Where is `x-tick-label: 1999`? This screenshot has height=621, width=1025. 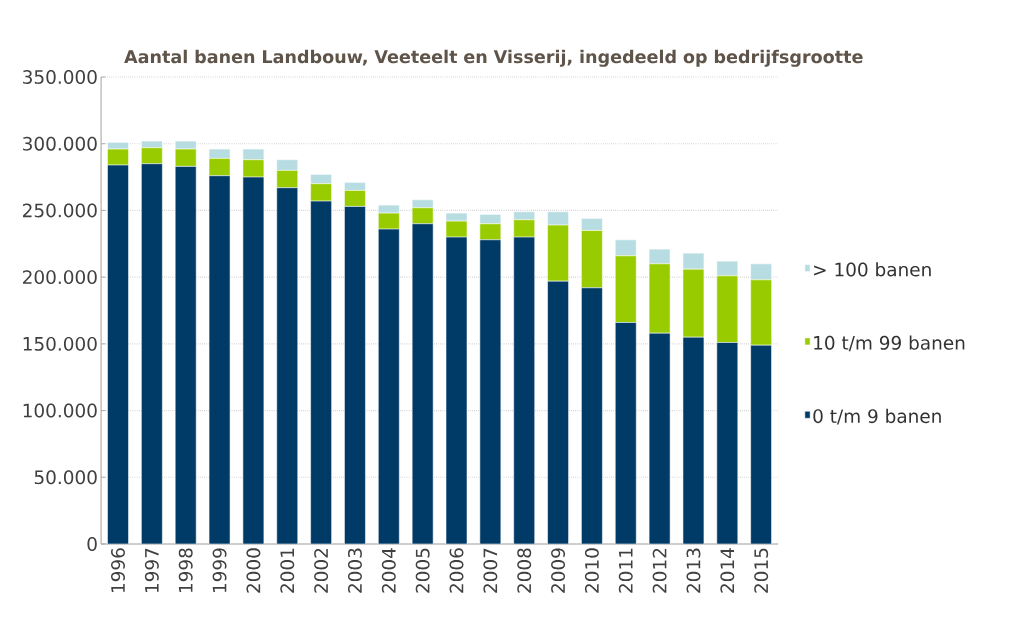 x-tick-label: 1999 is located at coordinates (219, 570).